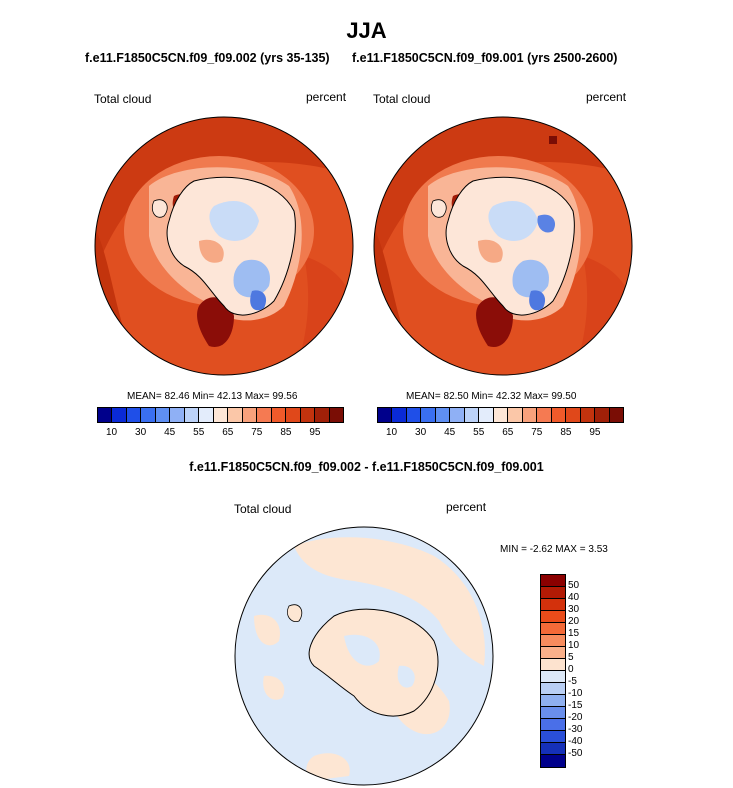 This screenshot has width=733, height=788. I want to click on difference-stats: MIN = -2.62 MAX = 3.53, so click(554, 549).